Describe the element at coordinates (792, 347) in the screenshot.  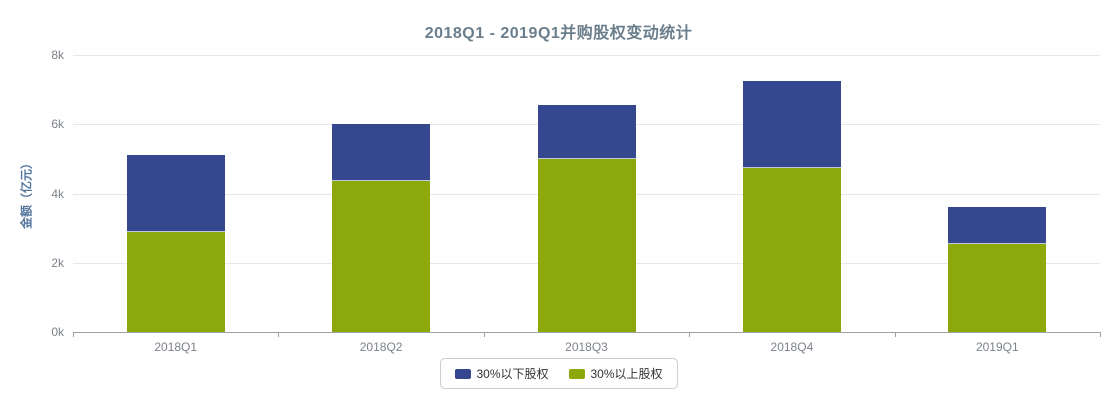
I see `x-tick-label: 2018Q4` at that location.